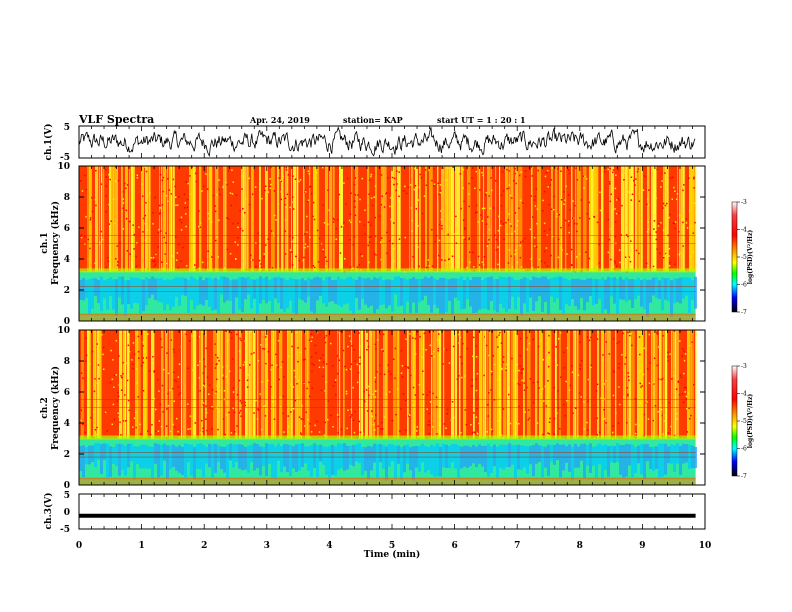 Image resolution: width=792 pixels, height=612 pixels. I want to click on x-tick-label: 7, so click(517, 546).